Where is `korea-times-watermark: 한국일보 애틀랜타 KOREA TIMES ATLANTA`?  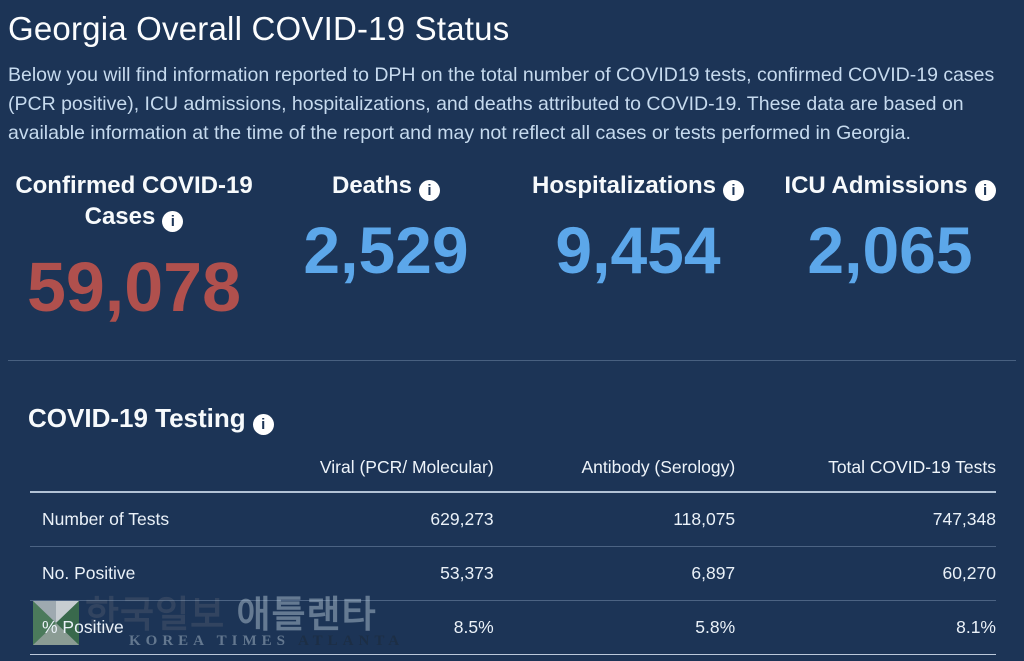
korea-times-watermark: 한국일보 애틀랜타 KOREA TIMES ATLANTA is located at coordinates (216, 626).